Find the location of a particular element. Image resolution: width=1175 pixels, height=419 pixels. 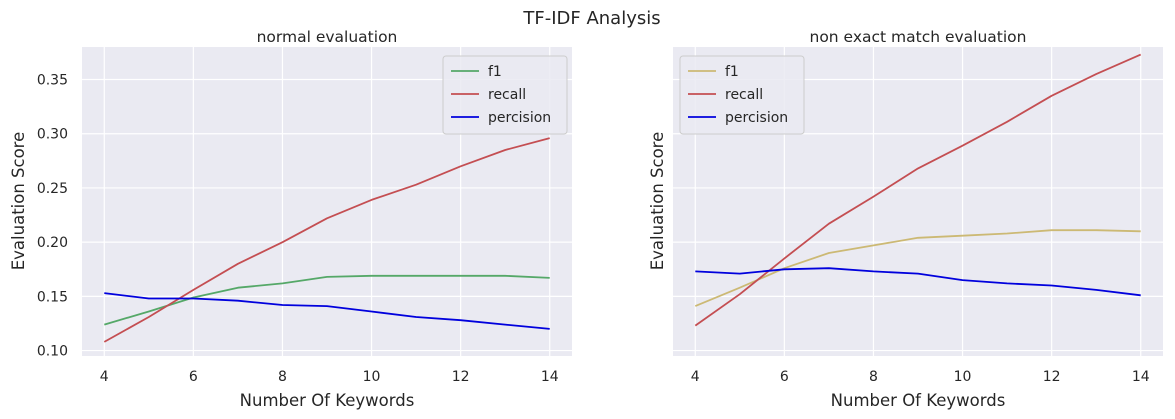

y-tick-label: 0.30 is located at coordinates (52, 135).